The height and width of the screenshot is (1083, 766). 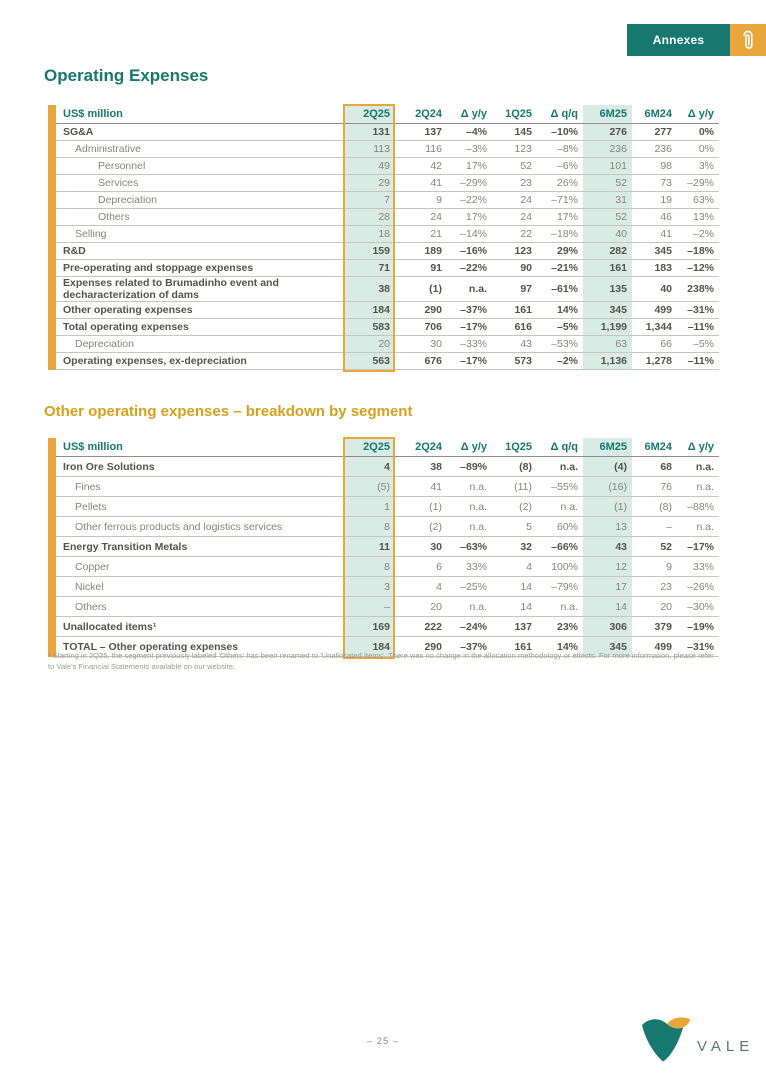 What do you see at coordinates (523, 132) in the screenshot?
I see `value-cell: 145` at bounding box center [523, 132].